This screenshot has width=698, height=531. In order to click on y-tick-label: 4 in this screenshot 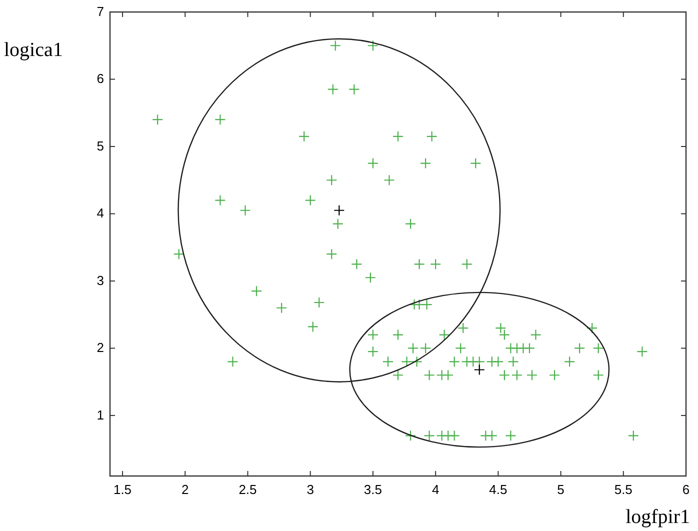, I will do `click(100, 213)`.